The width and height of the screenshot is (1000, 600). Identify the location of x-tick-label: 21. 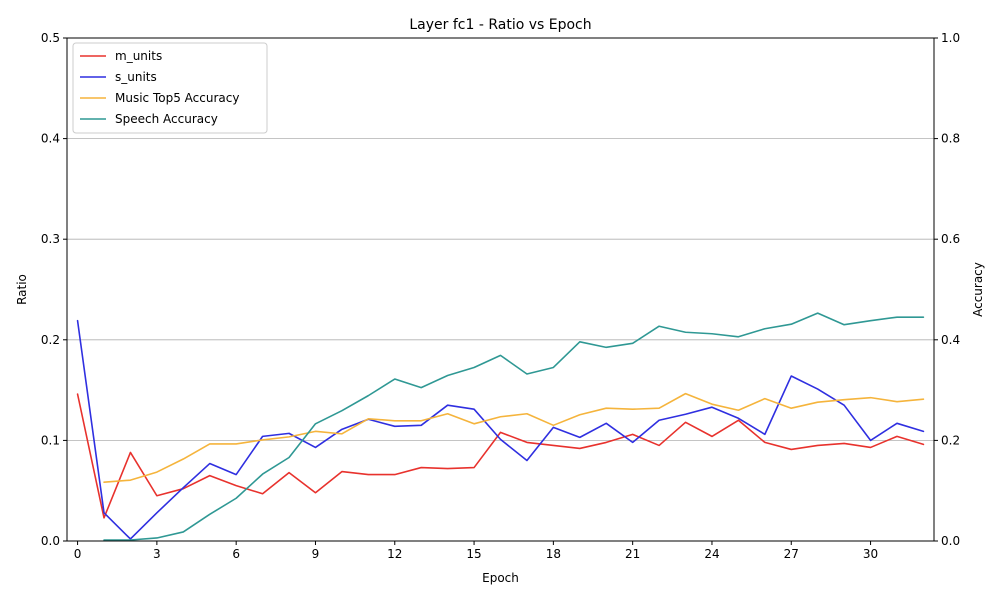
(632, 554).